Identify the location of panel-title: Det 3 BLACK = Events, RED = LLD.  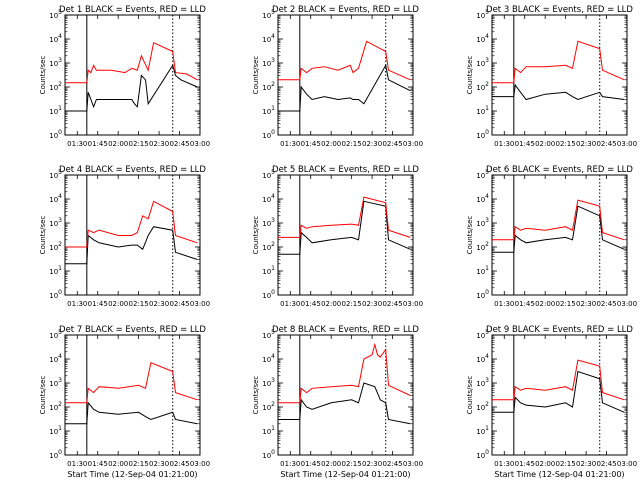
(559, 10).